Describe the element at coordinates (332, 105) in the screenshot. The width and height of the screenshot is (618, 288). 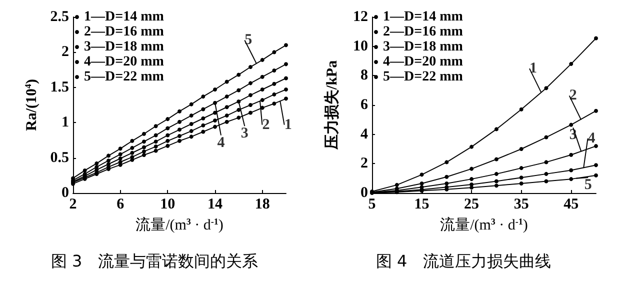
I see `y-axis-title: 压力损失/kPa` at that location.